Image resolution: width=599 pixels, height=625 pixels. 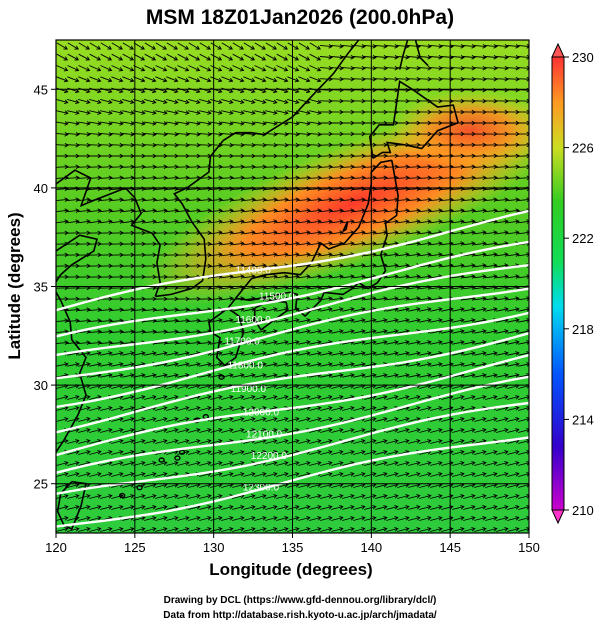 I want to click on x-tick-label: 130, so click(x=214, y=547).